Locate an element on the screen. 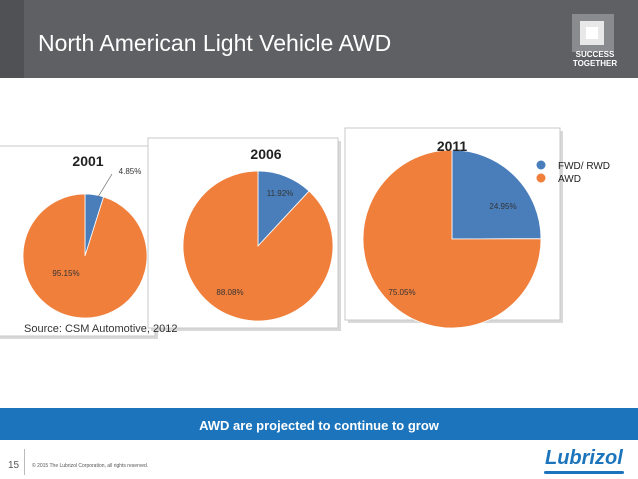 The image size is (638, 479). data-label: 24.95% is located at coordinates (502, 206).